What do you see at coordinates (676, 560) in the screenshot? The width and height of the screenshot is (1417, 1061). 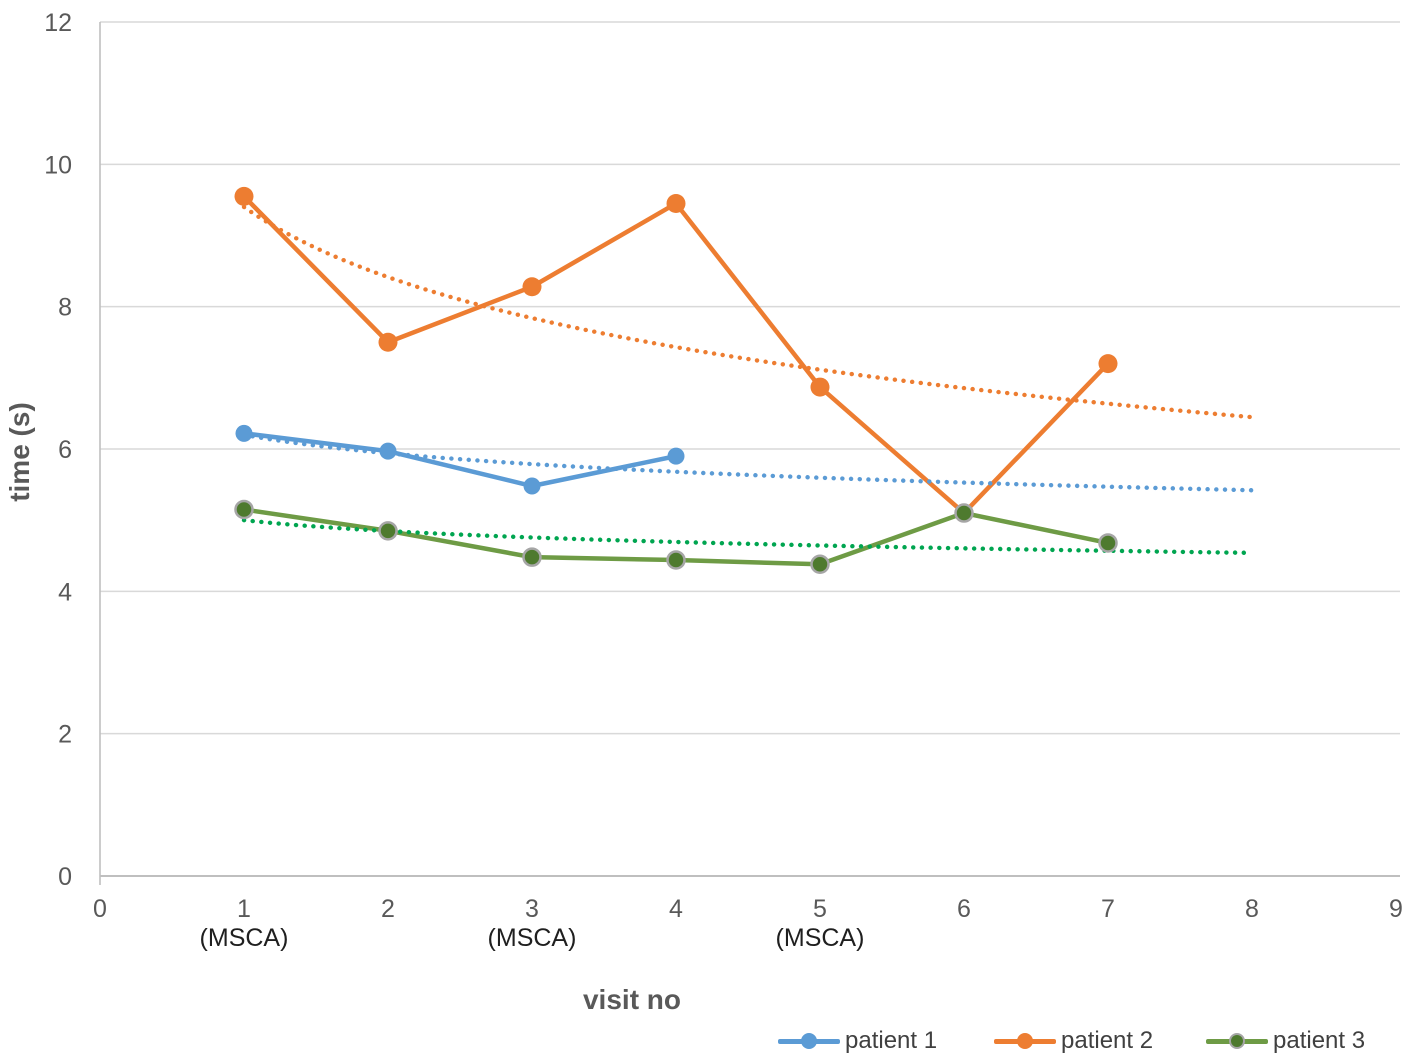 I see `marker-patient-3-x4` at bounding box center [676, 560].